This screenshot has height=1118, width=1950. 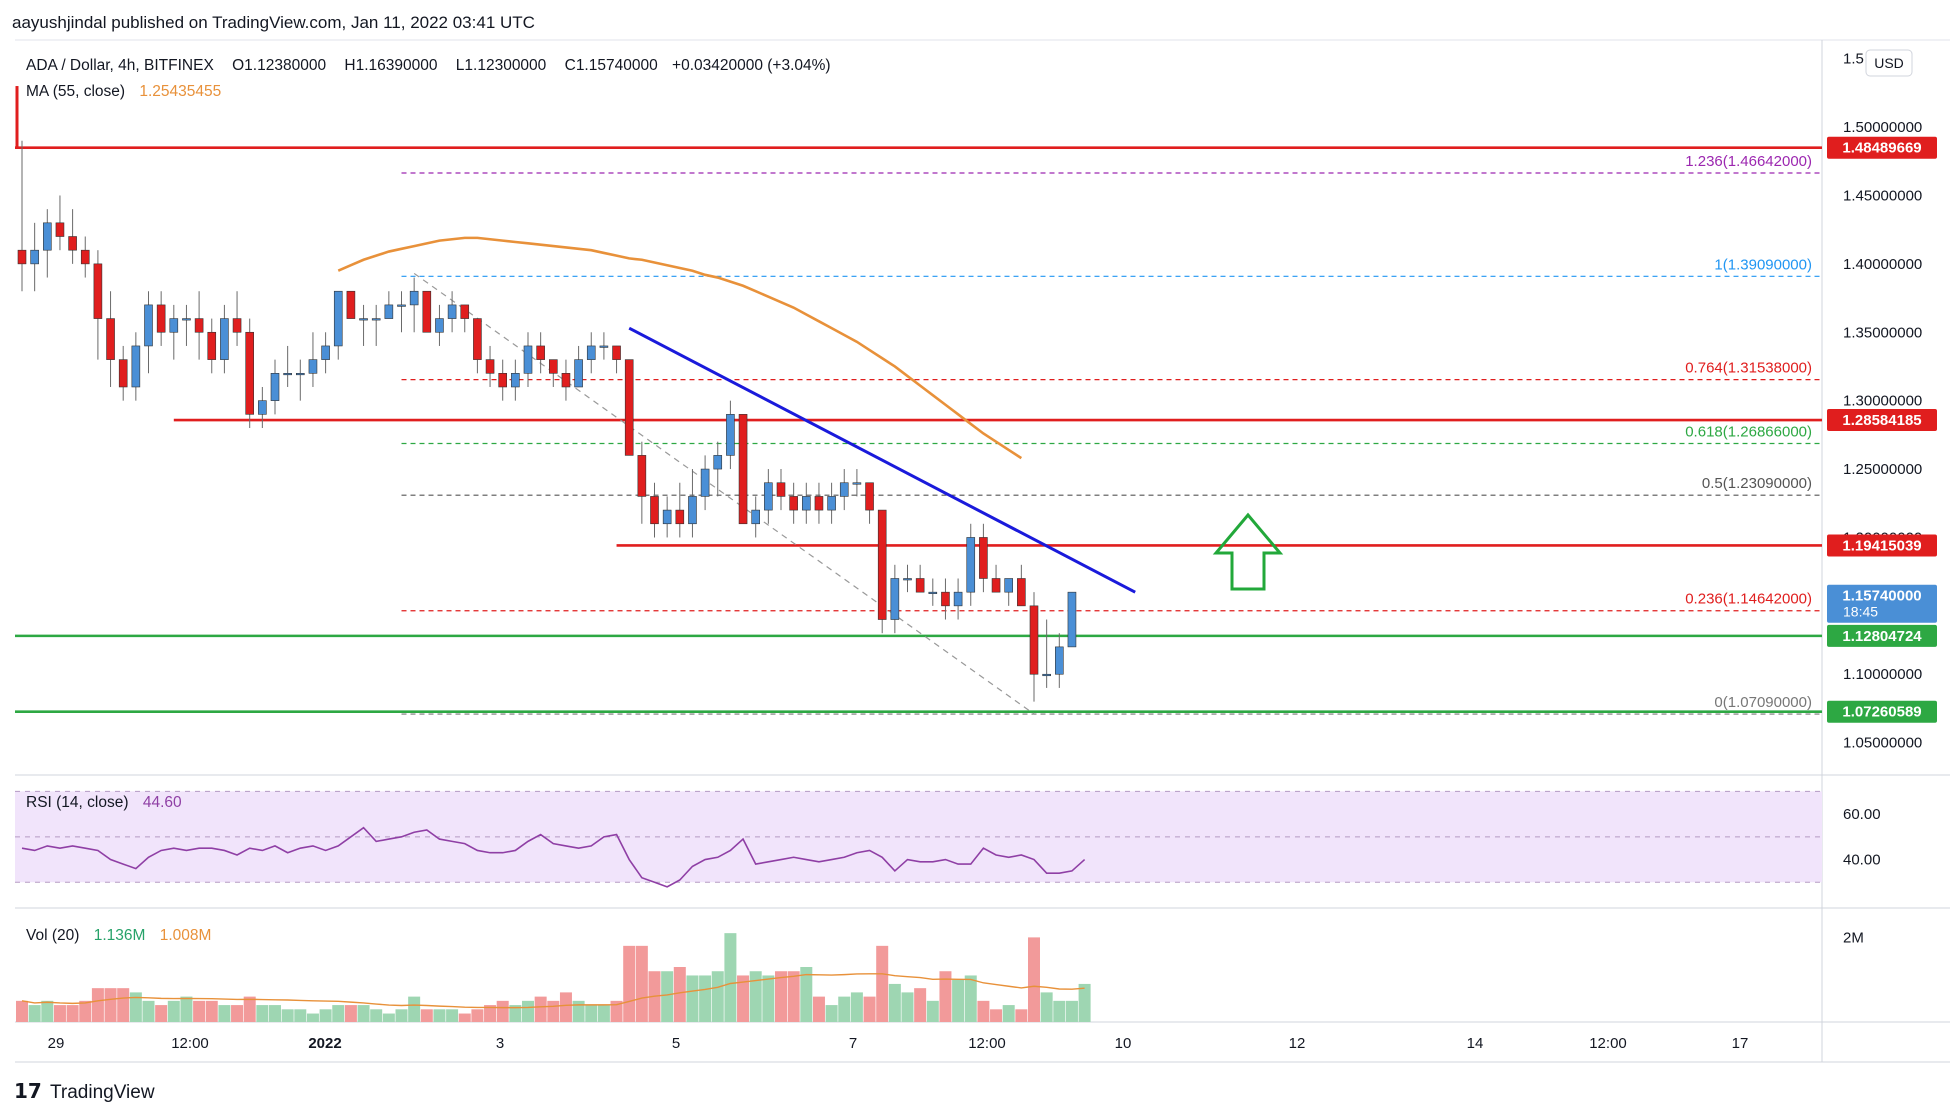 What do you see at coordinates (1748, 599) in the screenshot?
I see `fib-level-label: 0.236(1.14642000)` at bounding box center [1748, 599].